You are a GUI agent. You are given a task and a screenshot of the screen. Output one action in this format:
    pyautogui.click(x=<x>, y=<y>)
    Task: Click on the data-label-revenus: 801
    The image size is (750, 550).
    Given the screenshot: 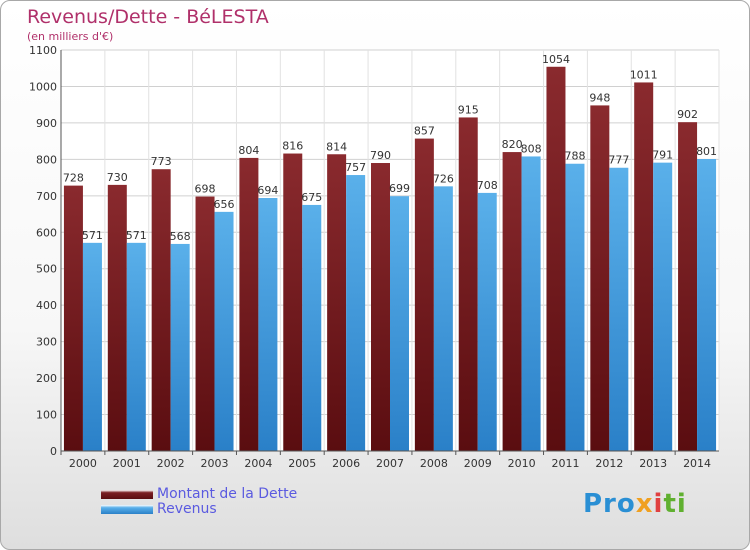 What is the action you would take?
    pyautogui.click(x=706, y=151)
    